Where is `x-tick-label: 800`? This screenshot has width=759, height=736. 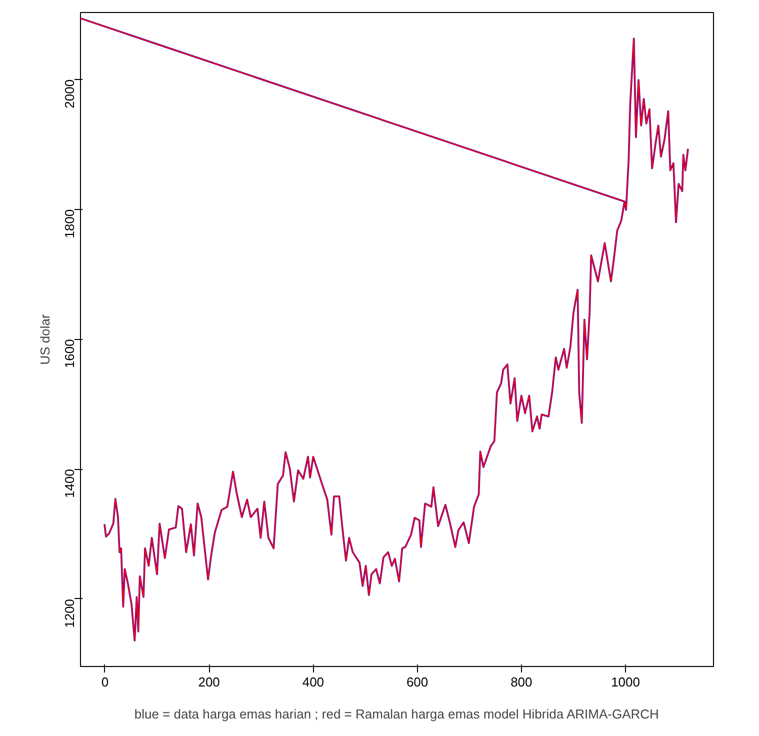
x-tick-label: 800 is located at coordinates (521, 682).